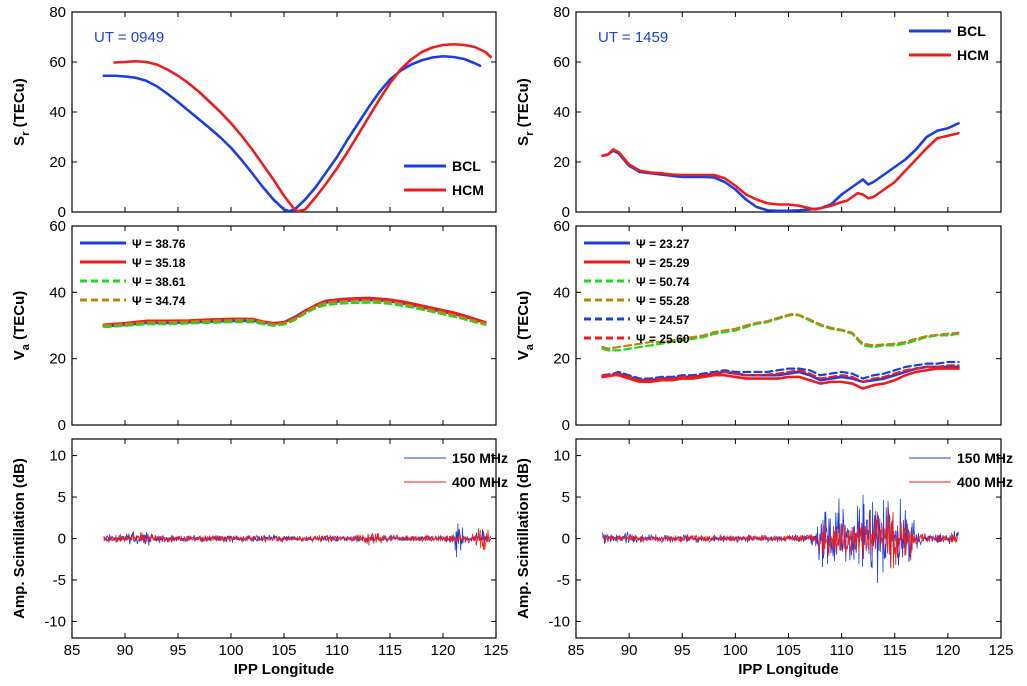  Describe the element at coordinates (297, 539) in the screenshot. I see `series-line-400-mhz` at that location.